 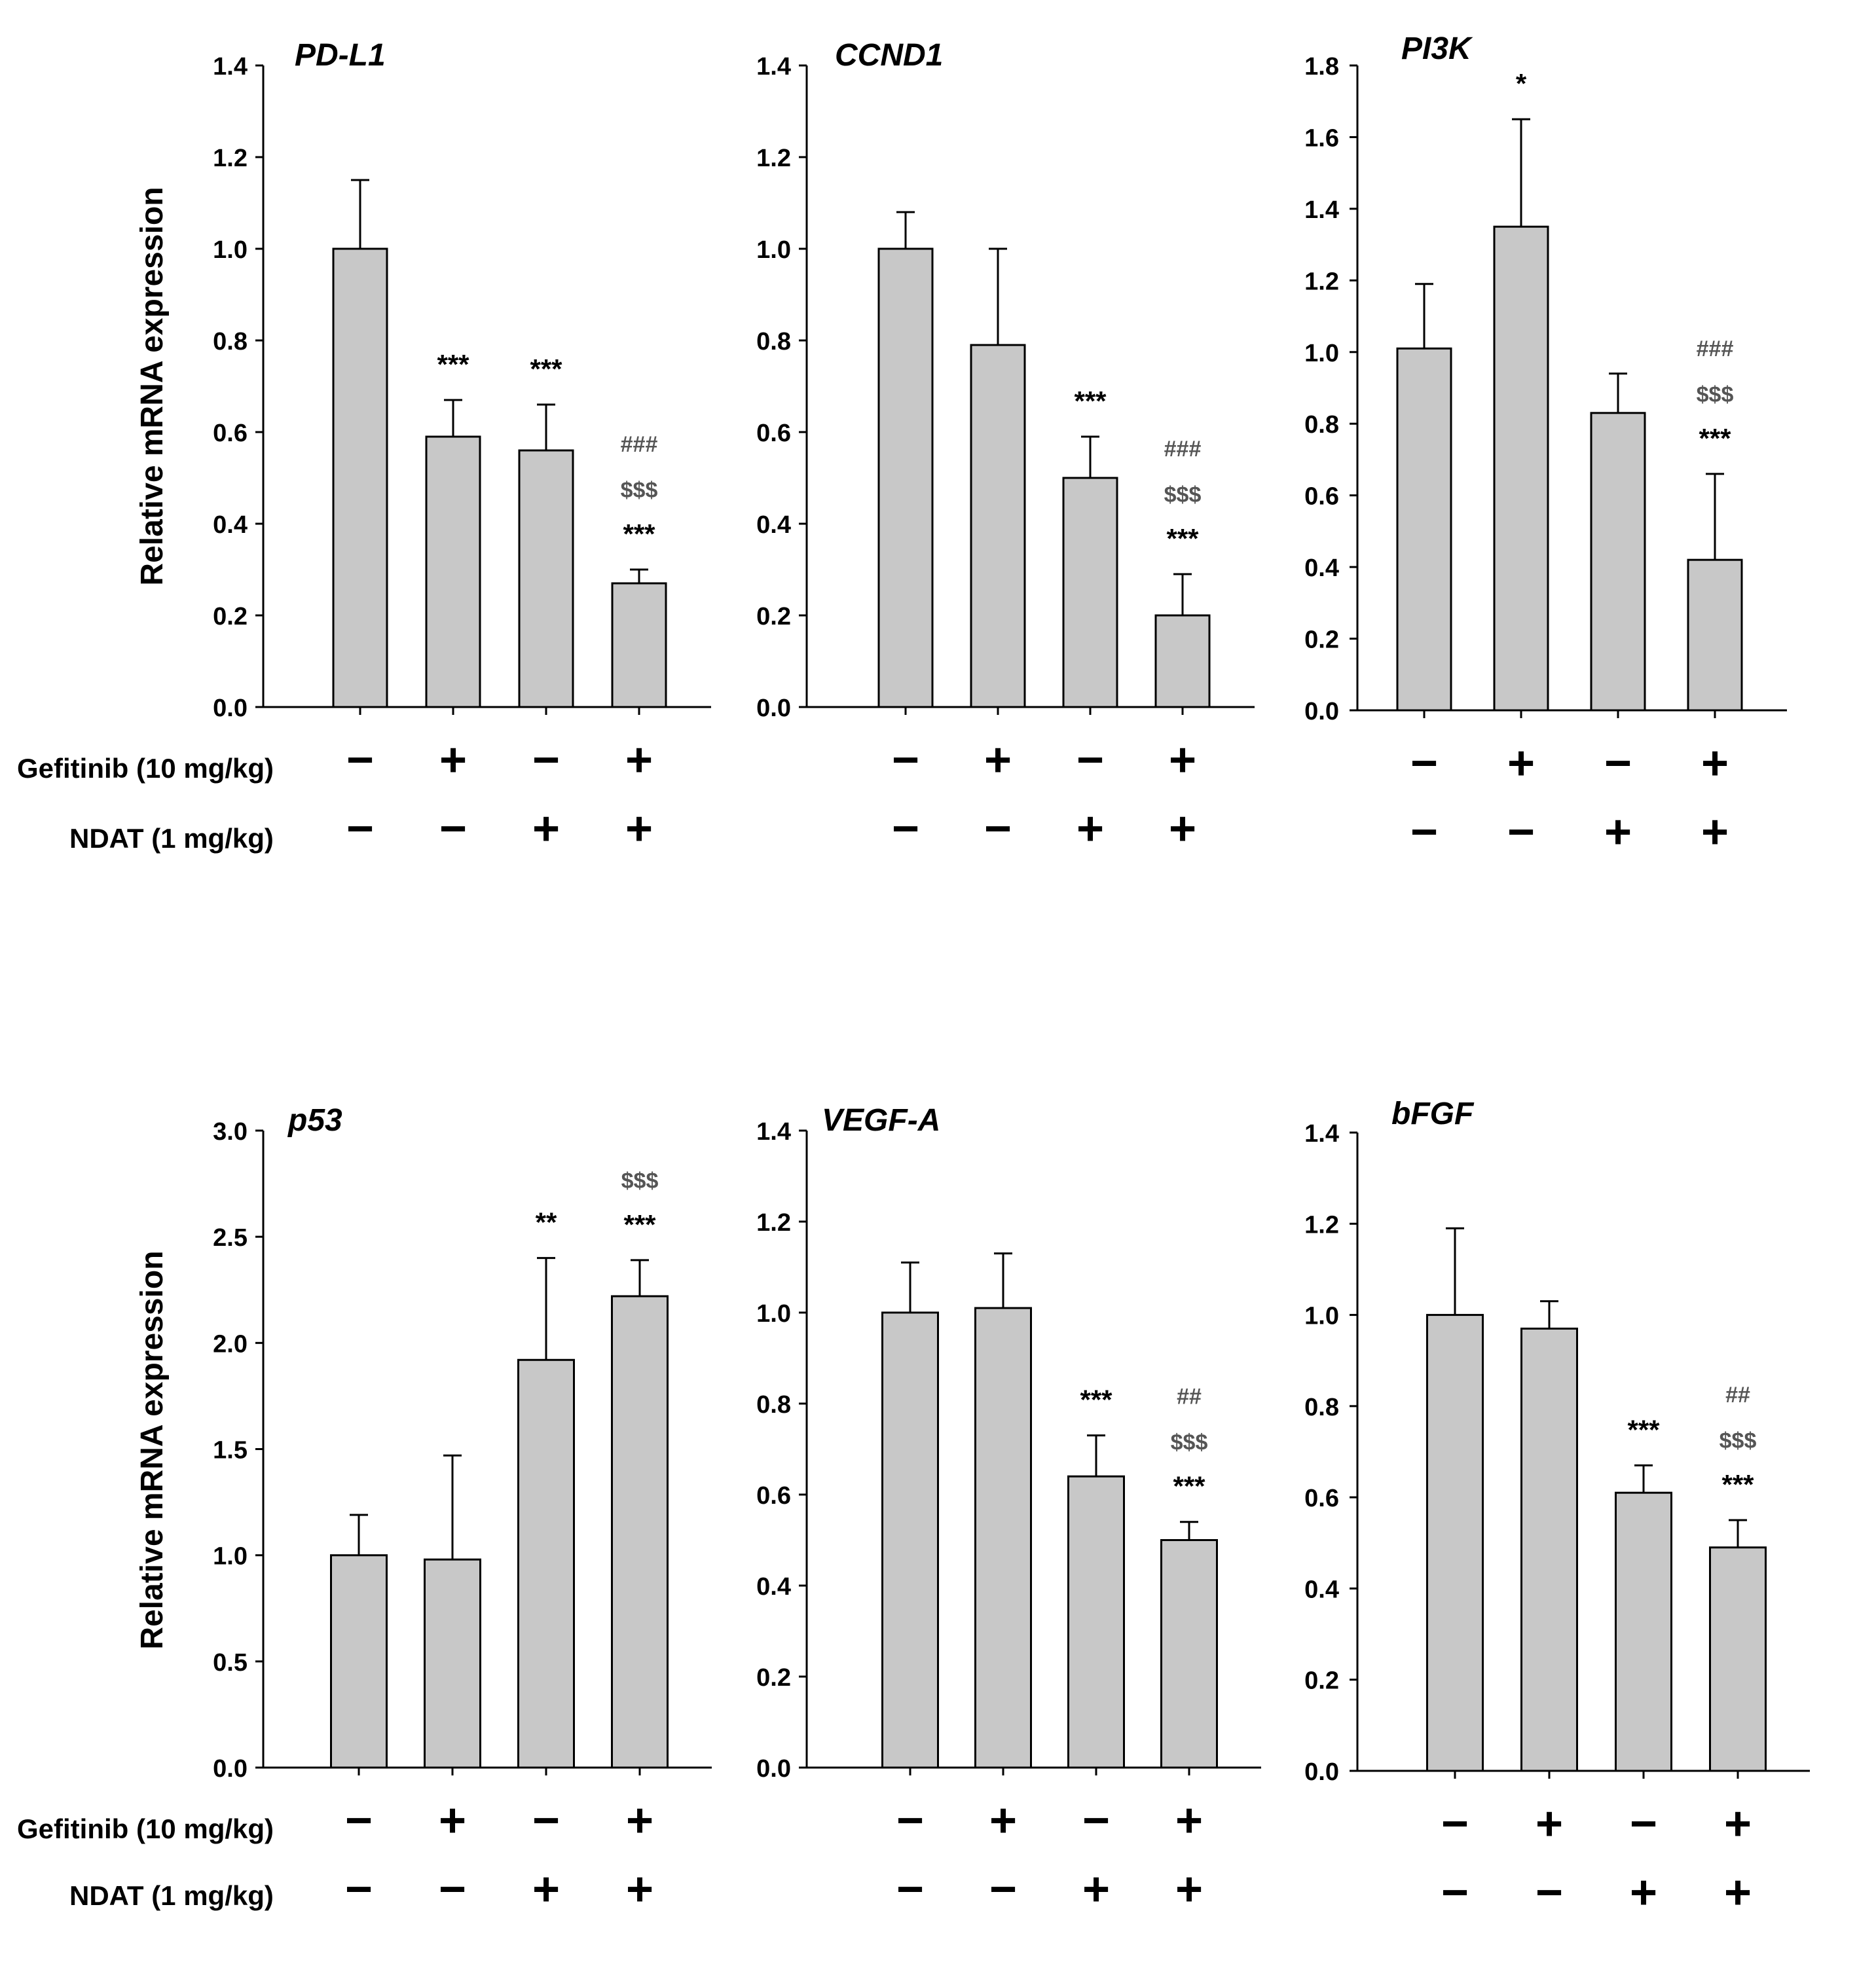 What do you see at coordinates (1739, 1440) in the screenshot?
I see `significance-label-bfgf: $$$` at bounding box center [1739, 1440].